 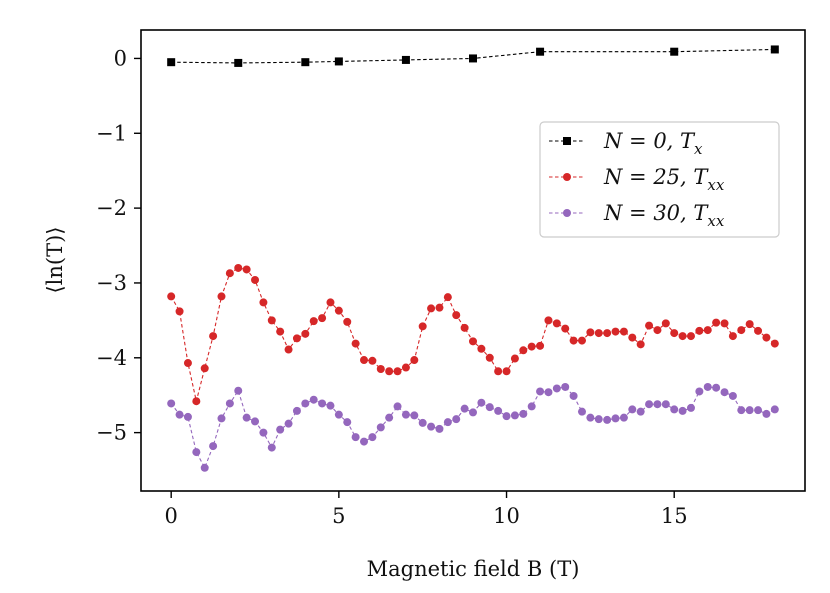 What do you see at coordinates (170, 516) in the screenshot?
I see `x-tick-label: 0` at bounding box center [170, 516].